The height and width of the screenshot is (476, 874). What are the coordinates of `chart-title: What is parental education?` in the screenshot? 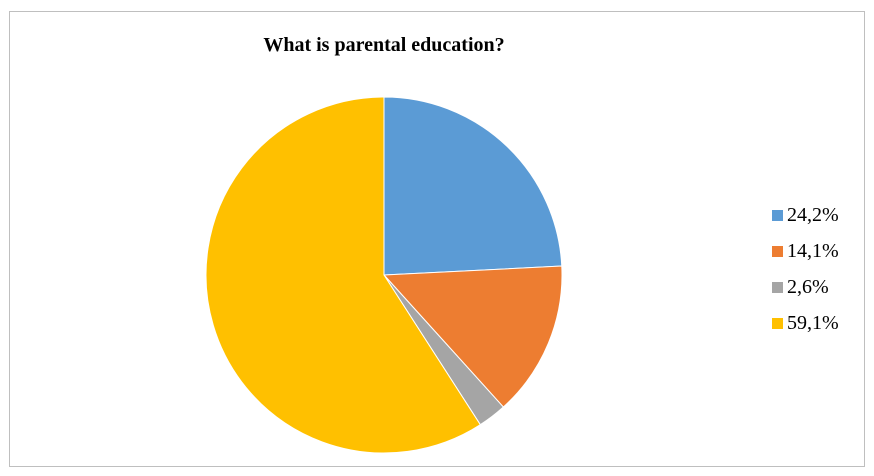 It's located at (384, 45).